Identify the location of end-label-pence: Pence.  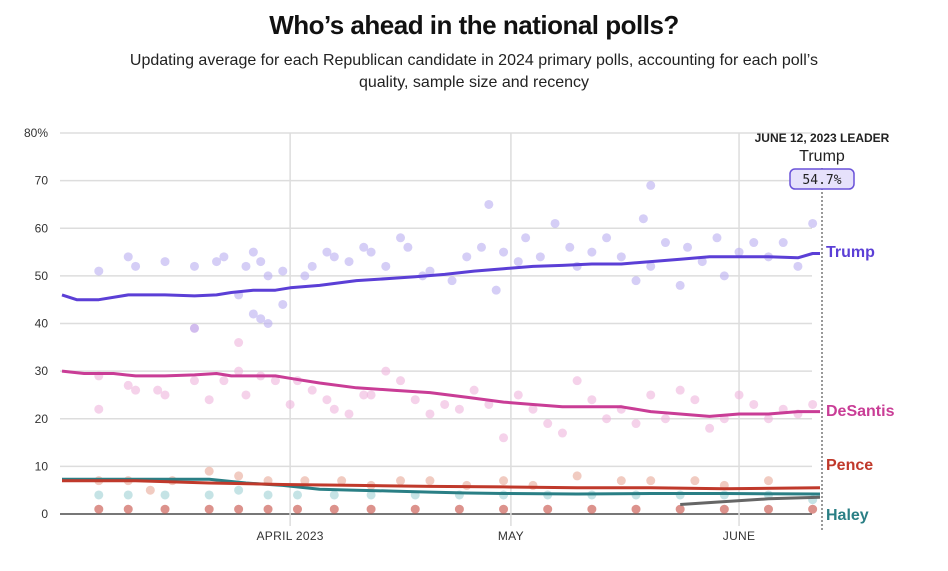
(849, 465).